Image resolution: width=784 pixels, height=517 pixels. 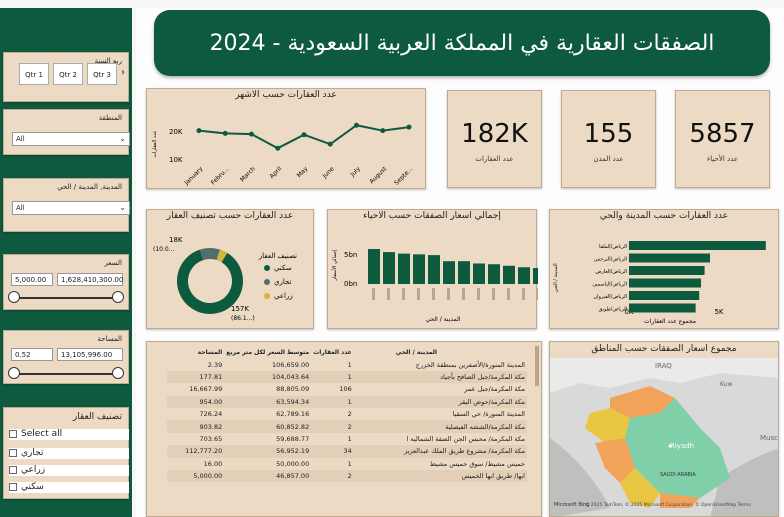 I want to click on area-slider-track, so click(x=67, y=374).